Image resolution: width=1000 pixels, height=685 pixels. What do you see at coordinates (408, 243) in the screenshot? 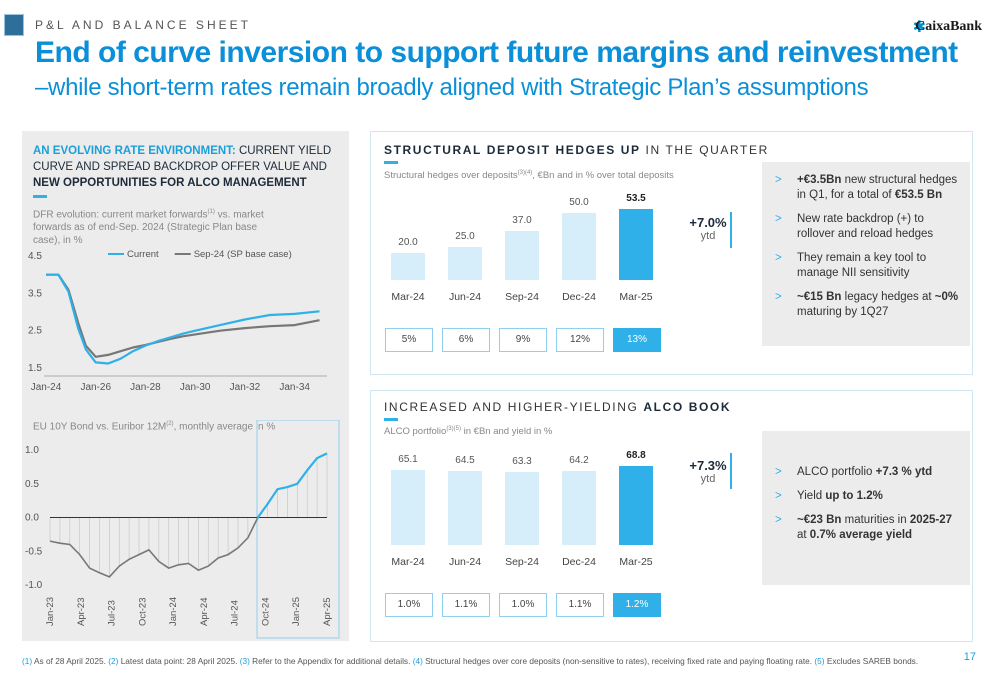
I see `bar-value-label: 20.0` at bounding box center [408, 243].